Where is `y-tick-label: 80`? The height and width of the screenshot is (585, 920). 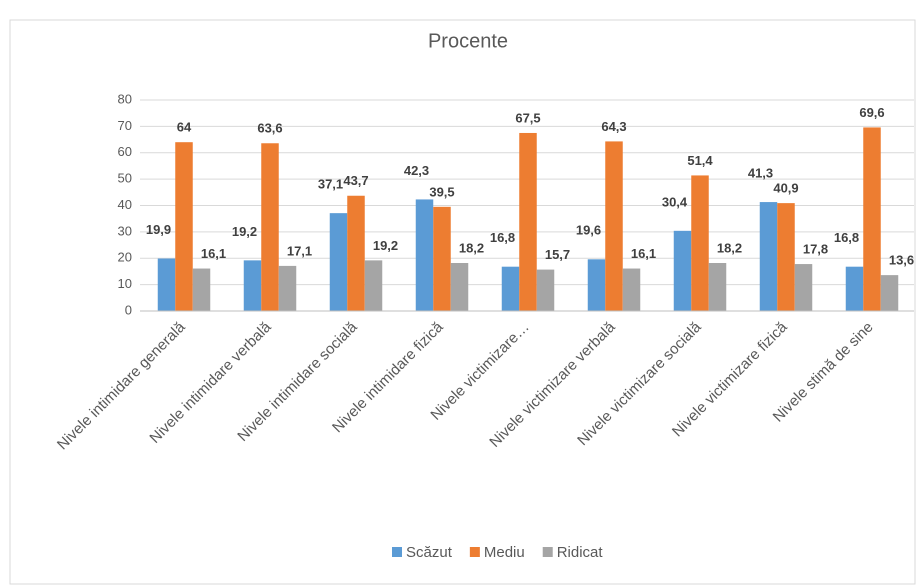
y-tick-label: 80 is located at coordinates (125, 98).